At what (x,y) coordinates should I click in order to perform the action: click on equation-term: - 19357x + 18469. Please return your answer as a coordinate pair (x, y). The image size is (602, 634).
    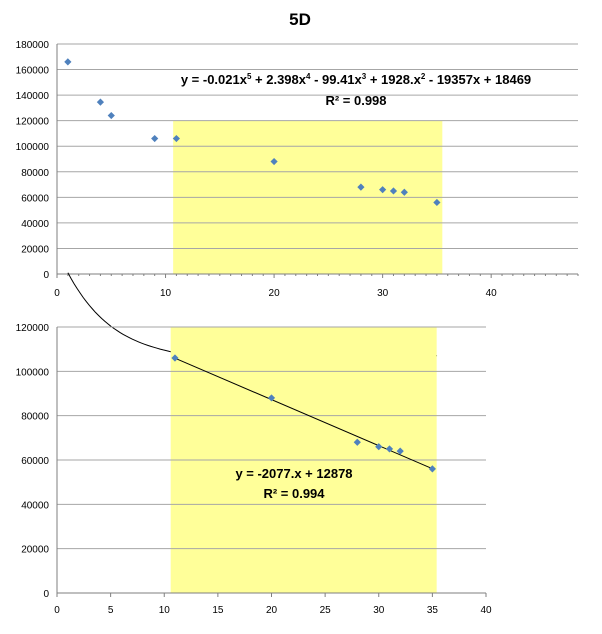
    Looking at the image, I should click on (478, 79).